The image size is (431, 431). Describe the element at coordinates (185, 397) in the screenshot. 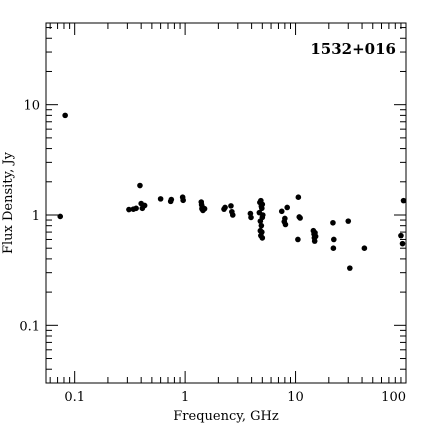

I see `x-tick-label: 1` at that location.